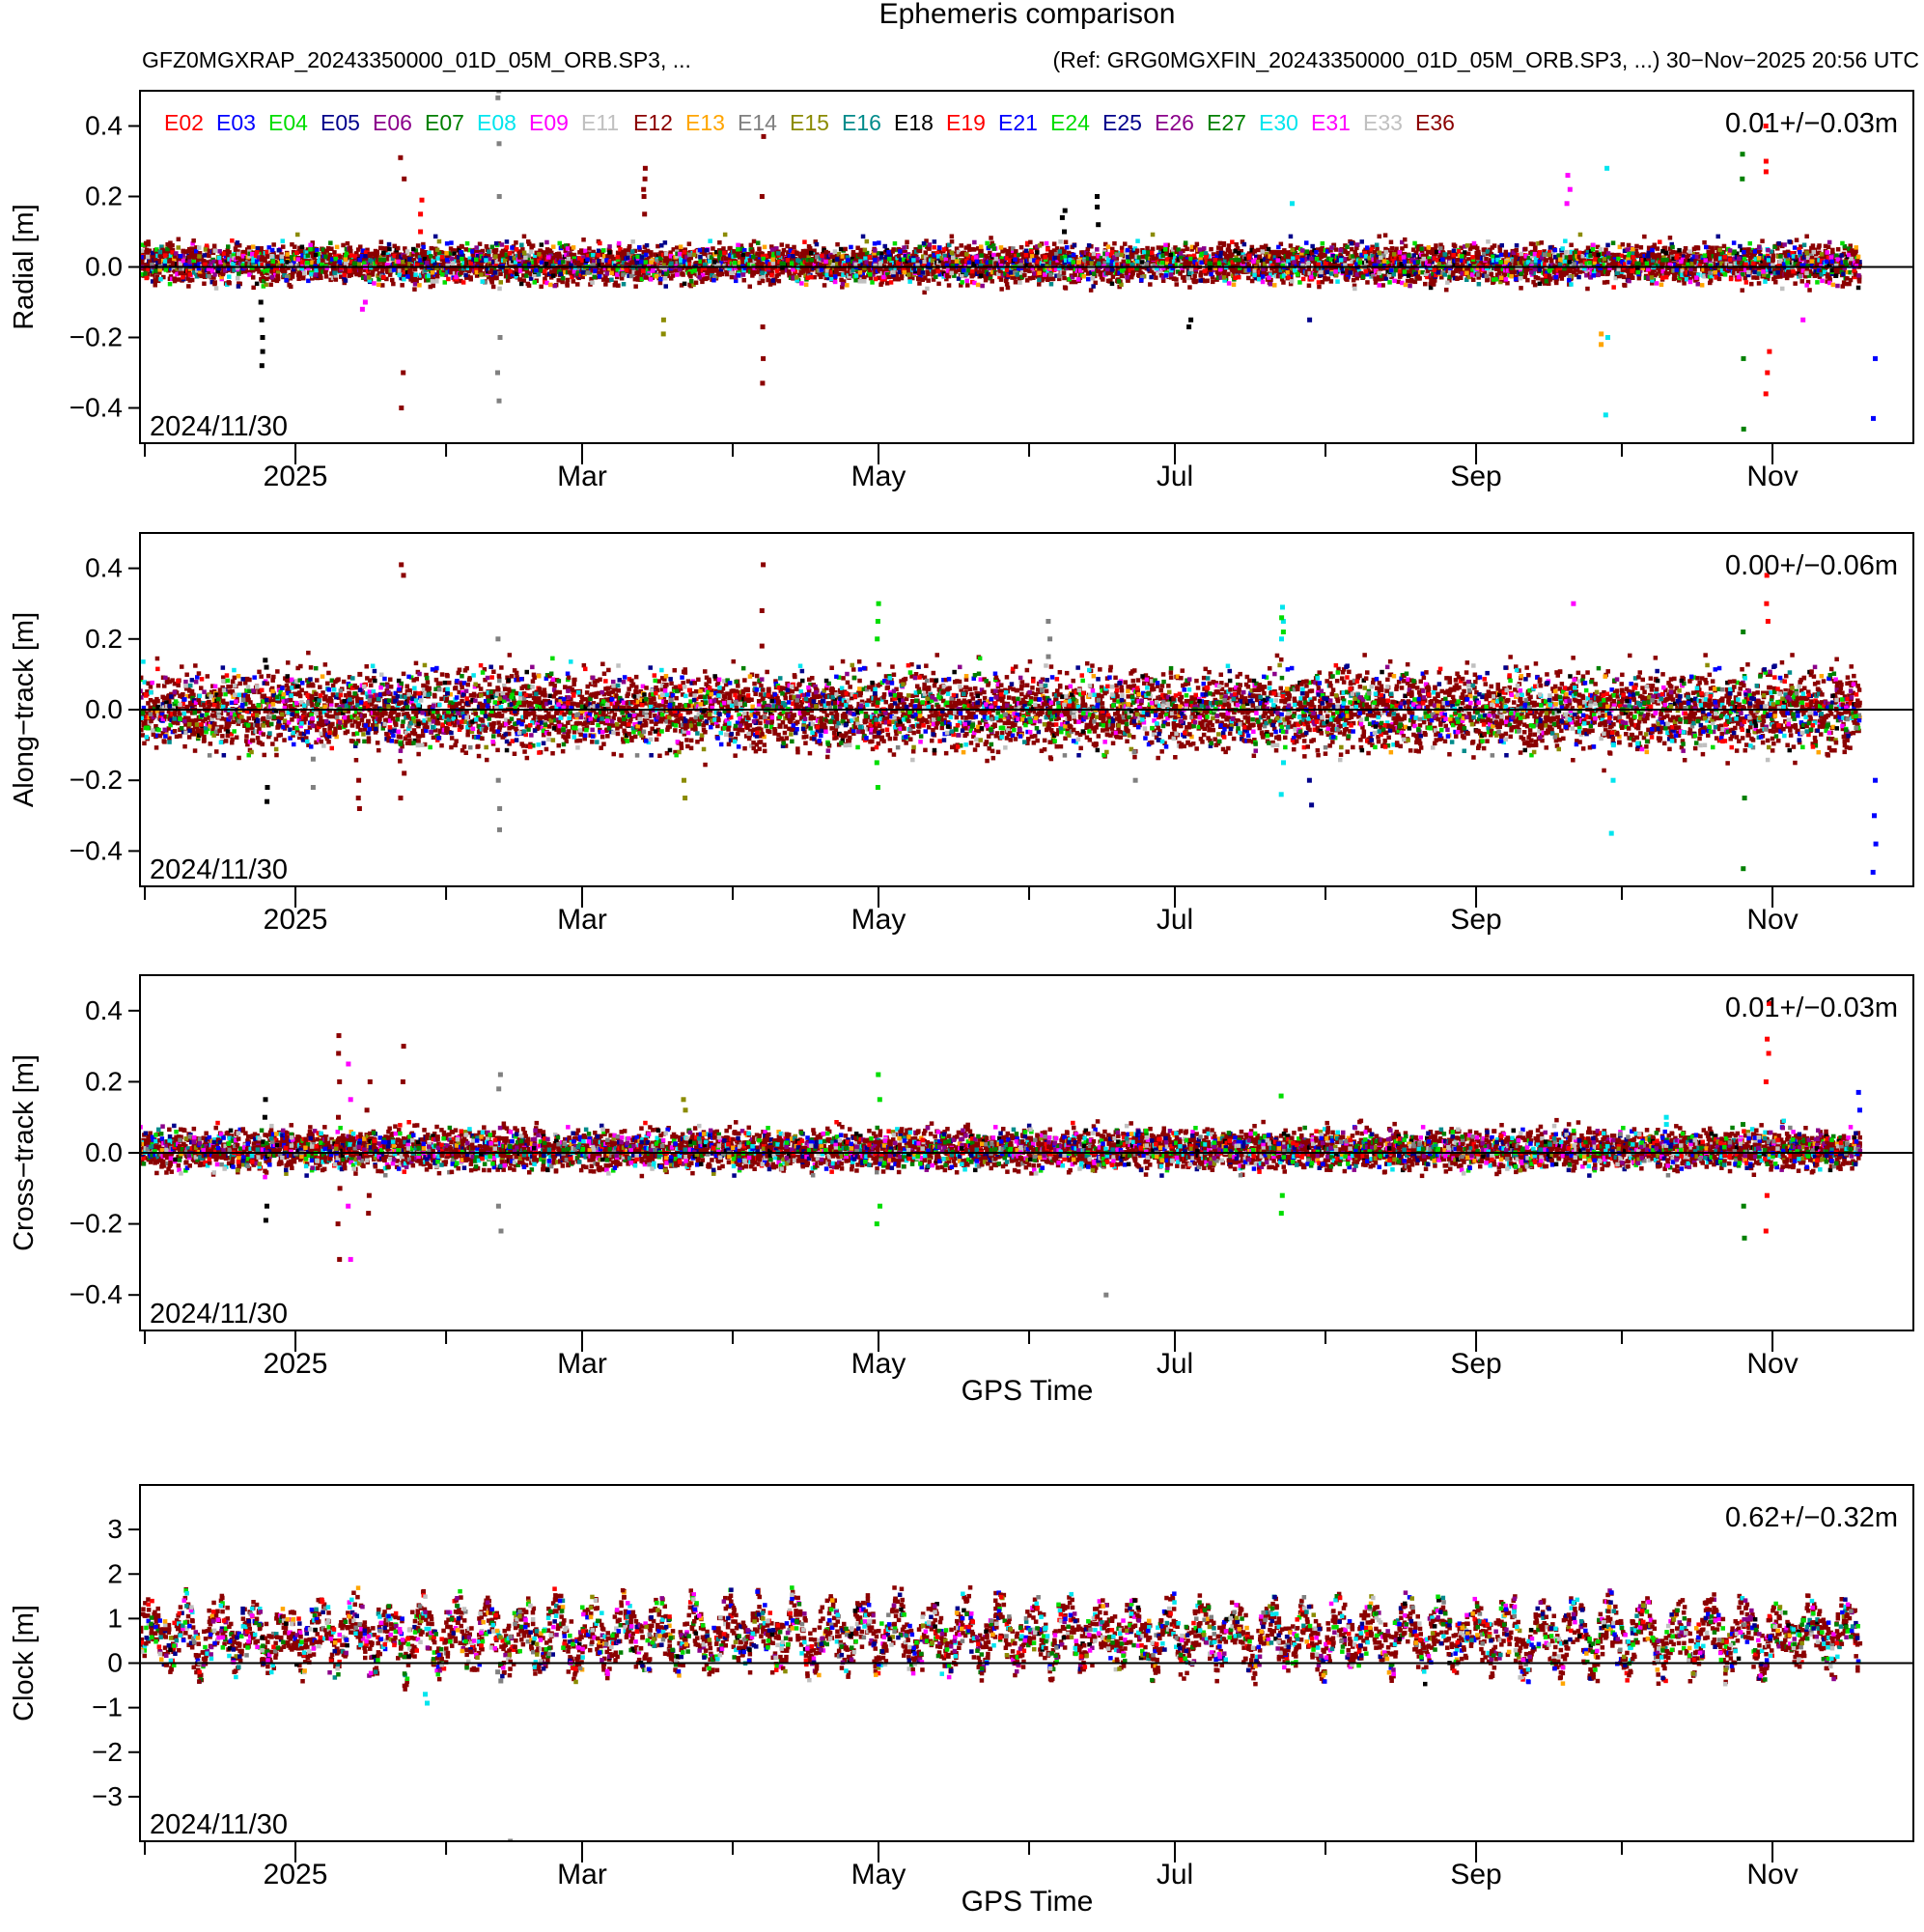 The height and width of the screenshot is (1932, 1924). Describe the element at coordinates (757, 123) in the screenshot. I see `legend-entry-e14: E14` at that location.